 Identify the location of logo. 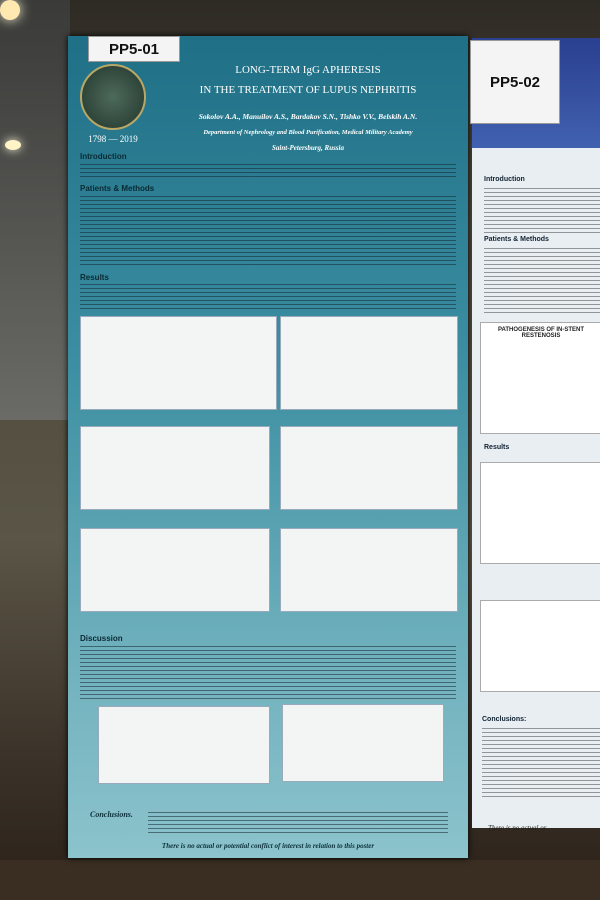
(113, 97).